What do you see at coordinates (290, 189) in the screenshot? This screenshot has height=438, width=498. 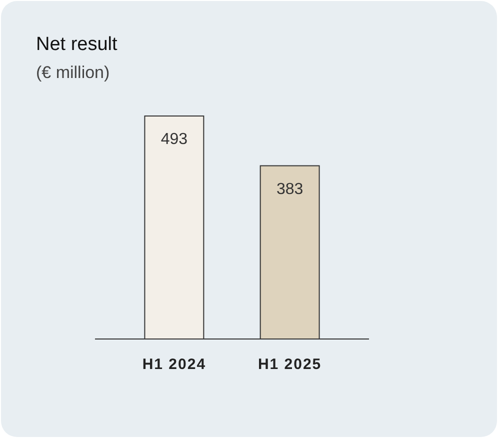 I see `data-label: 383` at bounding box center [290, 189].